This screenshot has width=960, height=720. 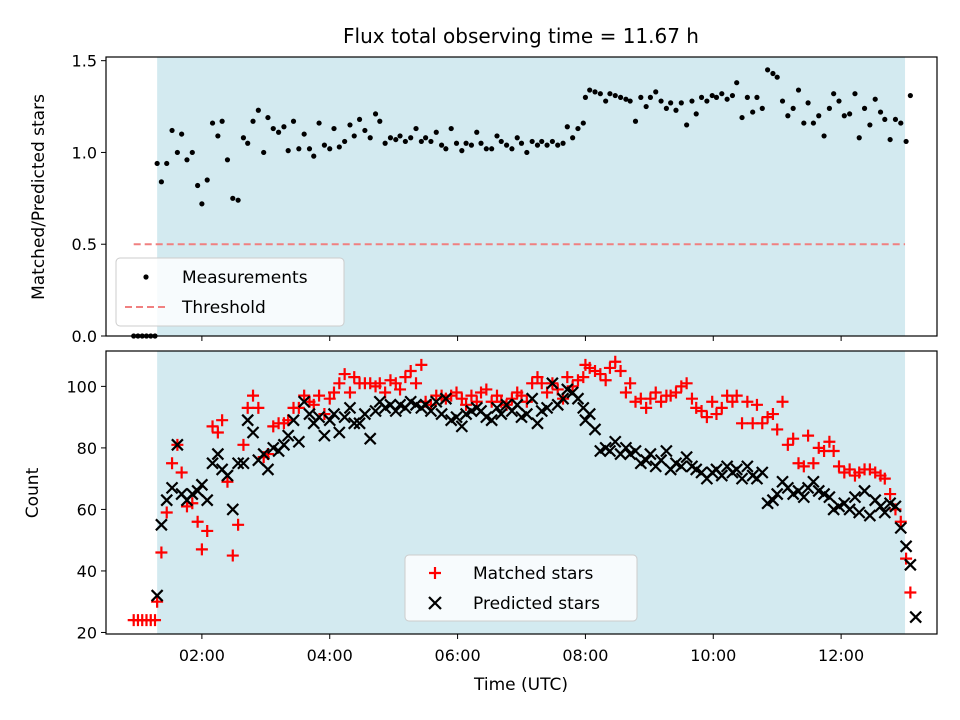 I want to click on bottom-y-axis-label: Count, so click(x=33, y=492).